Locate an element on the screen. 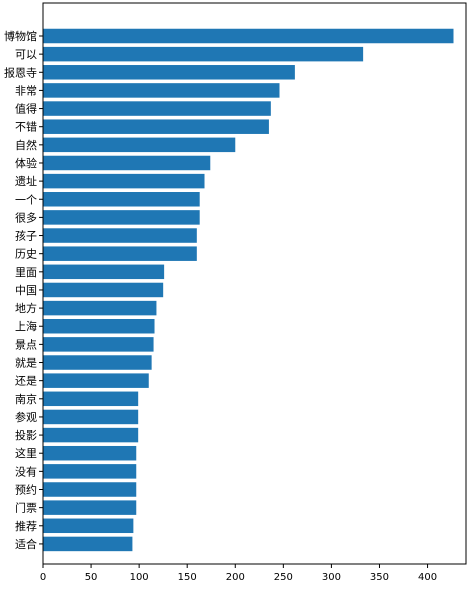 Image resolution: width=472 pixels, height=599 pixels. category-label: 非常 is located at coordinates (26, 90).